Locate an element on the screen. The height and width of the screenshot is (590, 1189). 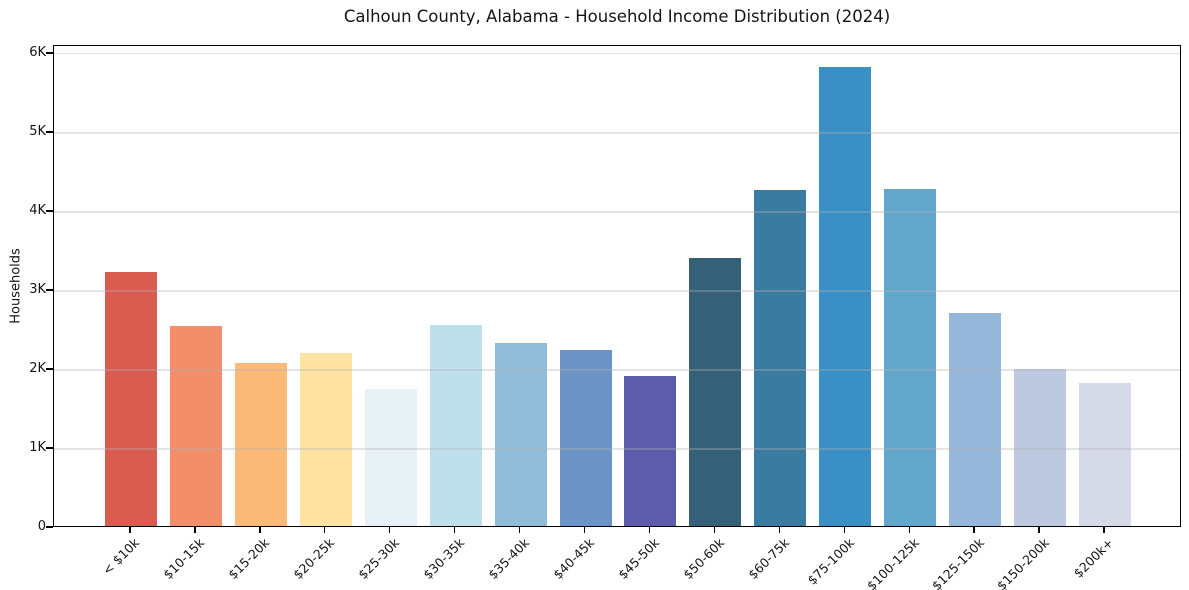
y-tick-label: 0 is located at coordinates (41, 526).